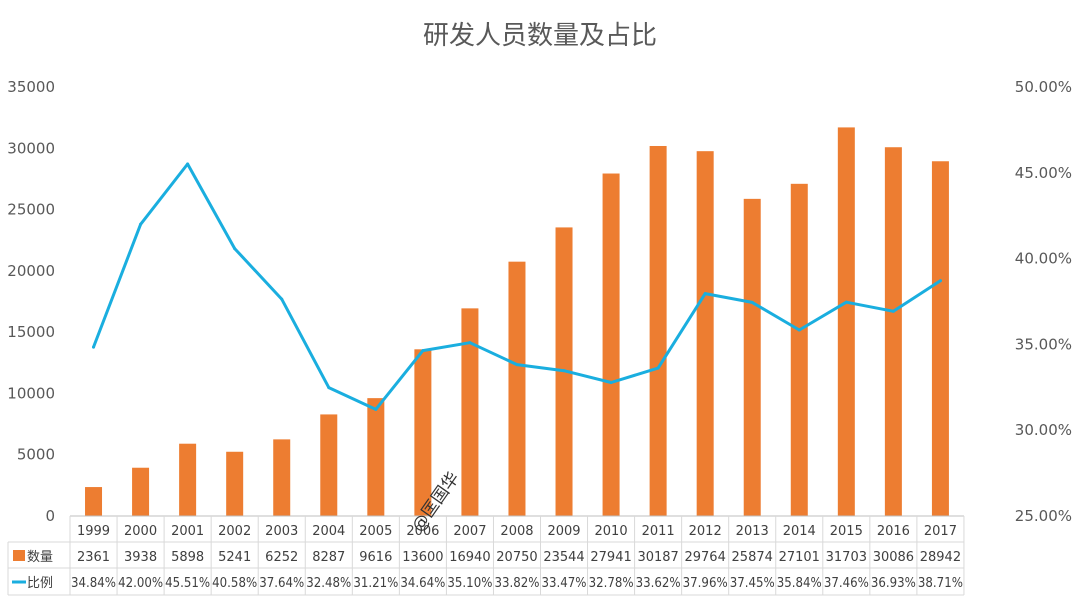 The width and height of the screenshot is (1080, 608). Describe the element at coordinates (422, 557) in the screenshot. I see `table-cell-count: 13600` at that location.